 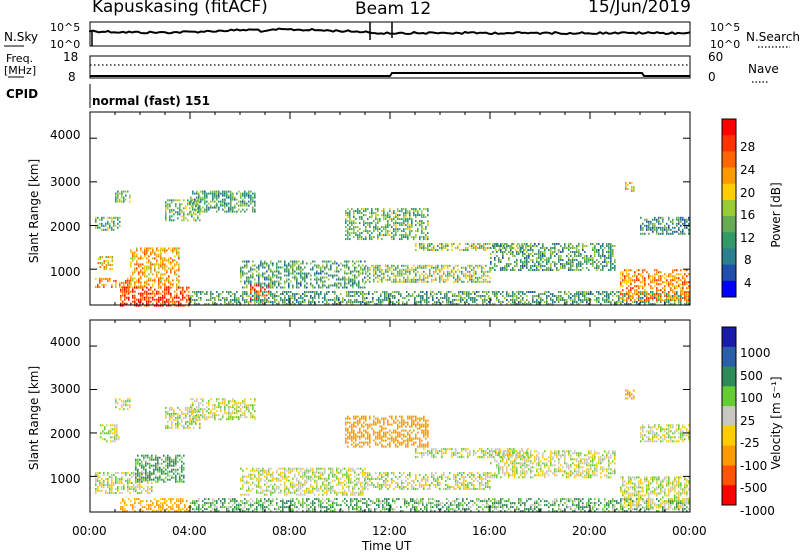 I want to click on noise-tick-left-top: 10^5, so click(x=65, y=27).